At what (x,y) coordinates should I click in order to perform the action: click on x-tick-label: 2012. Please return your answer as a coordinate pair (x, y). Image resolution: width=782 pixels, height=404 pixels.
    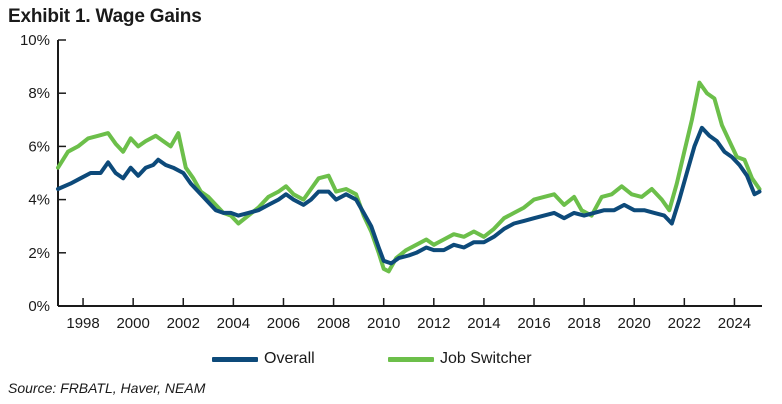
    Looking at the image, I should click on (433, 323).